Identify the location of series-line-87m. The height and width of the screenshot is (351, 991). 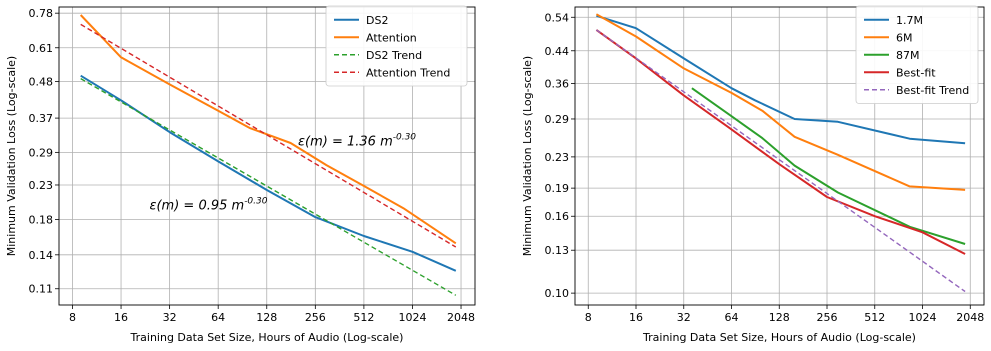
(828, 166).